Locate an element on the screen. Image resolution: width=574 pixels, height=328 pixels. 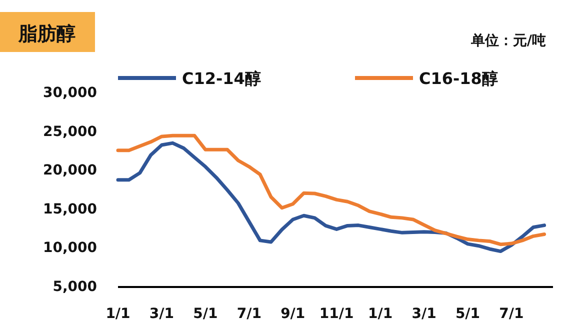
x-tick-label: 11/1 is located at coordinates (336, 314).